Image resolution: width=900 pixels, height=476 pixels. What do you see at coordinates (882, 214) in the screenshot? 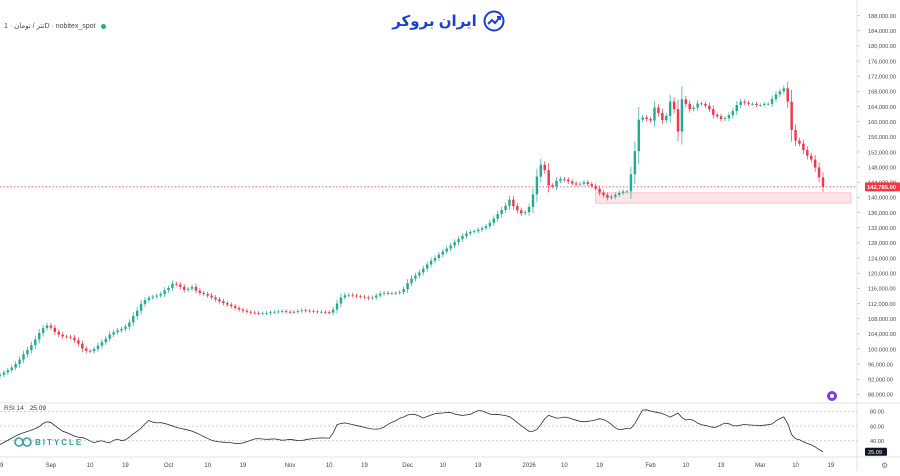
I see `price-tick-label: 136,000.00` at bounding box center [882, 214].